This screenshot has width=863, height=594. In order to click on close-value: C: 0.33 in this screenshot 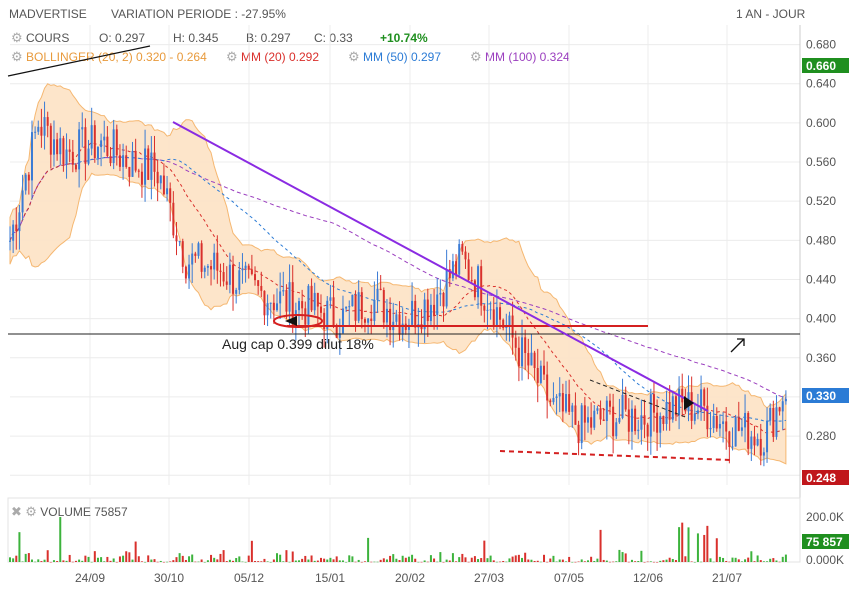, I will do `click(333, 38)`.